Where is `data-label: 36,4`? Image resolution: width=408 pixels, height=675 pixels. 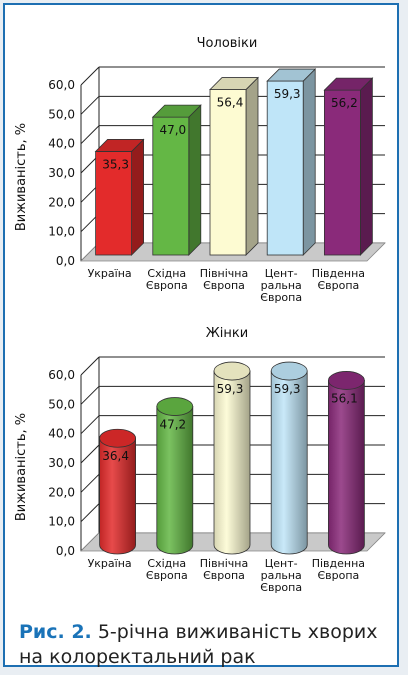
data-label: 36,4 is located at coordinates (115, 456).